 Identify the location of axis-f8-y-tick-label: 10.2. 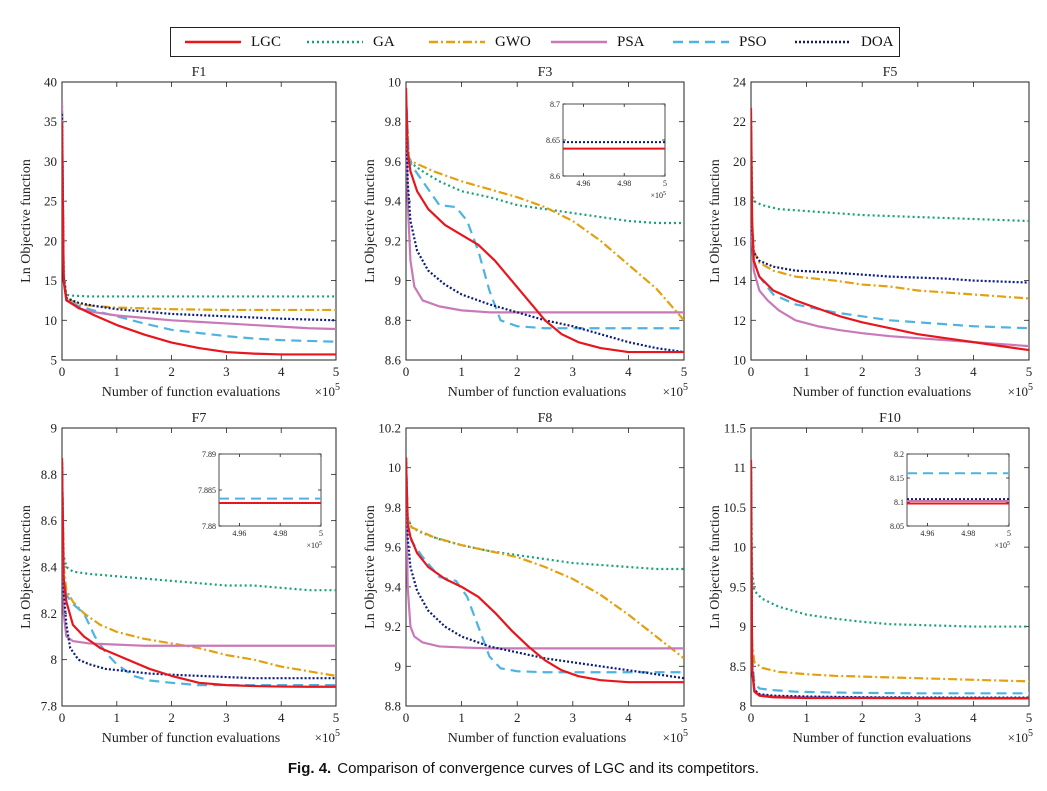
(389, 428).